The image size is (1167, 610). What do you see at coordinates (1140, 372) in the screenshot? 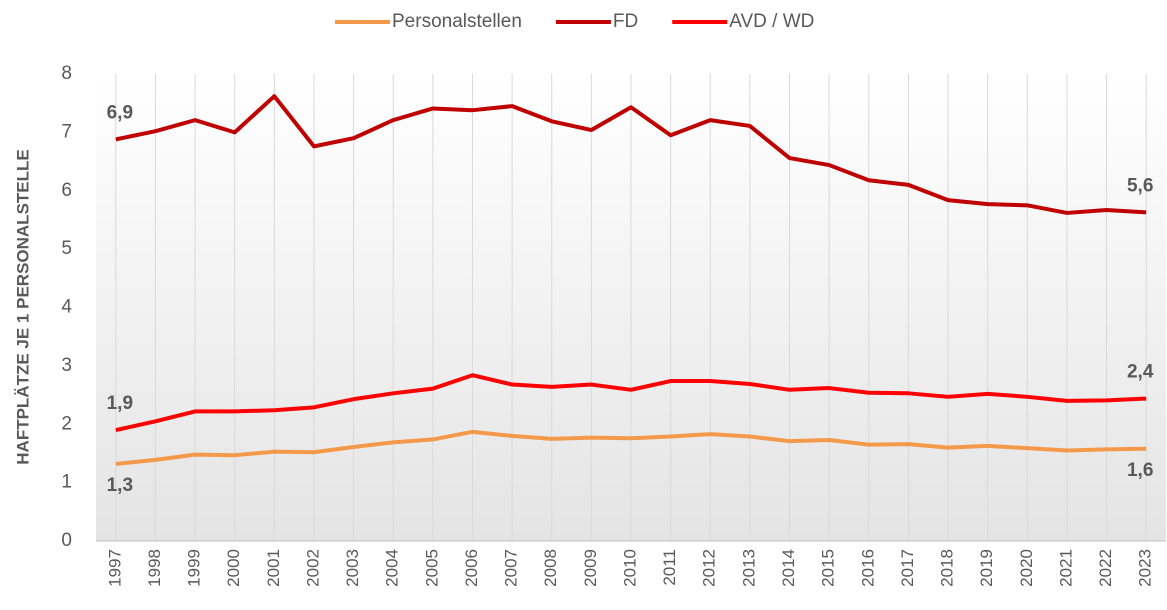
I see `data-label: 2,4` at bounding box center [1140, 372].